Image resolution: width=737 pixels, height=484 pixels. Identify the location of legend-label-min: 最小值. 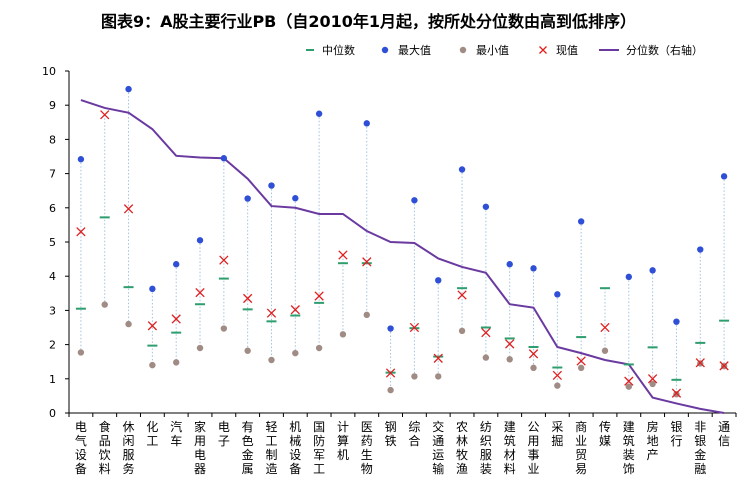
(492, 50).